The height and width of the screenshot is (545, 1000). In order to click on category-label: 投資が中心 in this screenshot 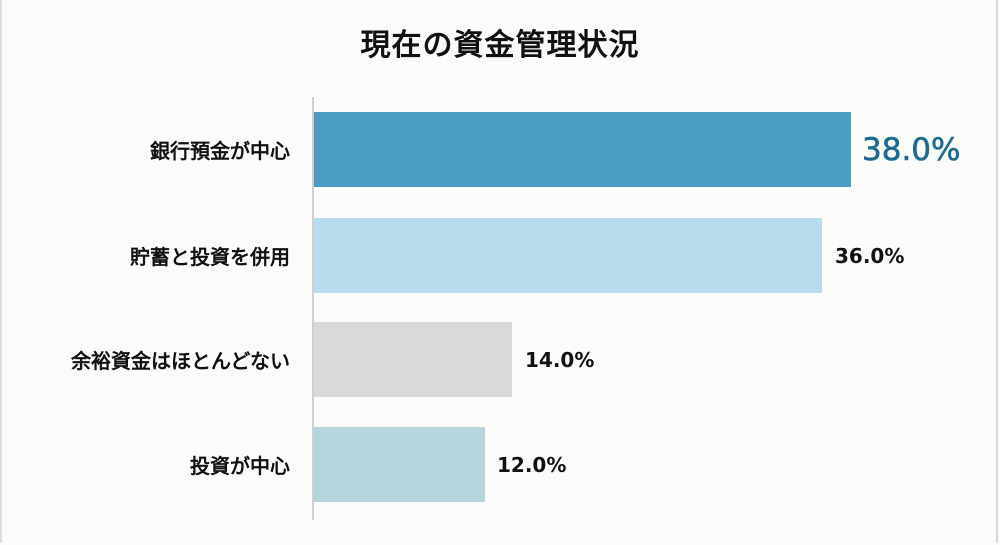, I will do `click(240, 466)`.